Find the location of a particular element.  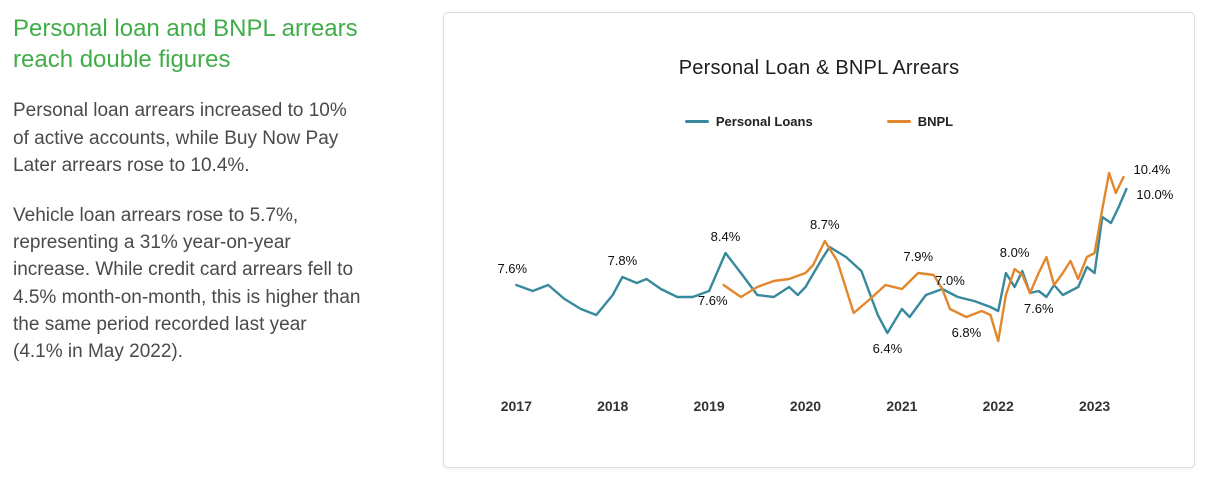

chart-title: Personal Loan & BNPL Arrears is located at coordinates (819, 68).